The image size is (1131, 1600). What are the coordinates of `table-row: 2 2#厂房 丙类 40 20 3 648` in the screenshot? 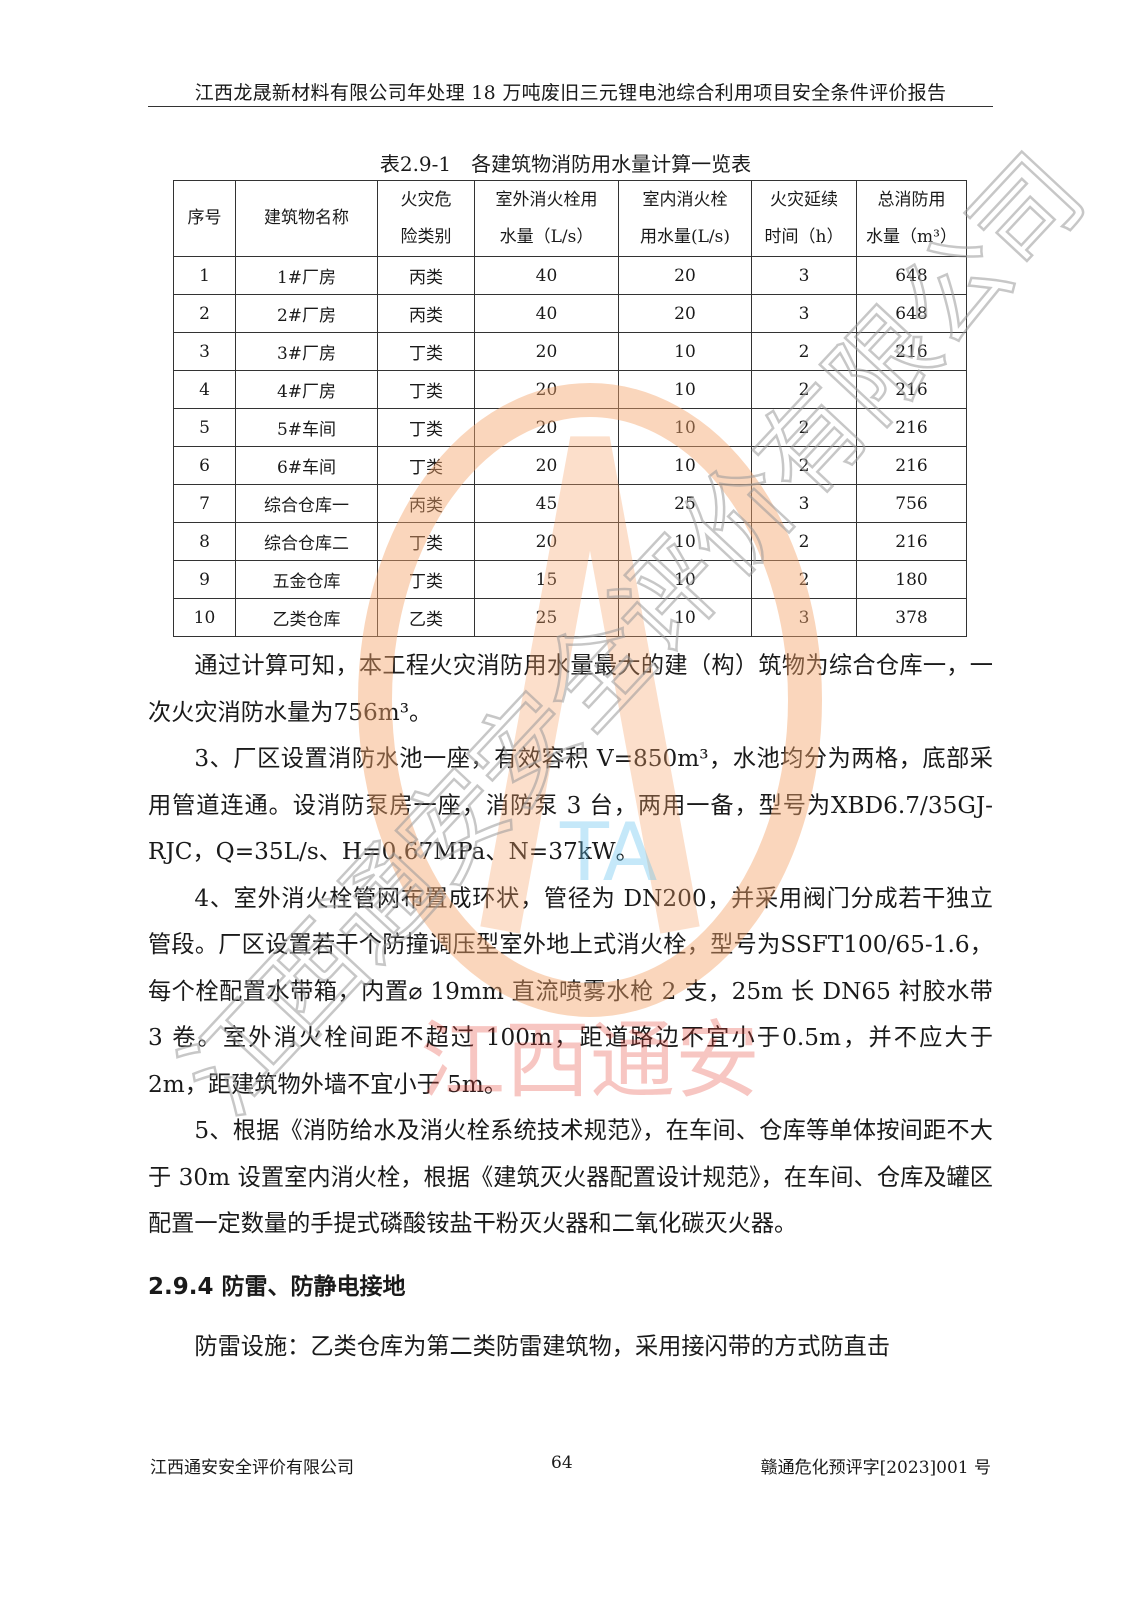 It's located at (570, 313).